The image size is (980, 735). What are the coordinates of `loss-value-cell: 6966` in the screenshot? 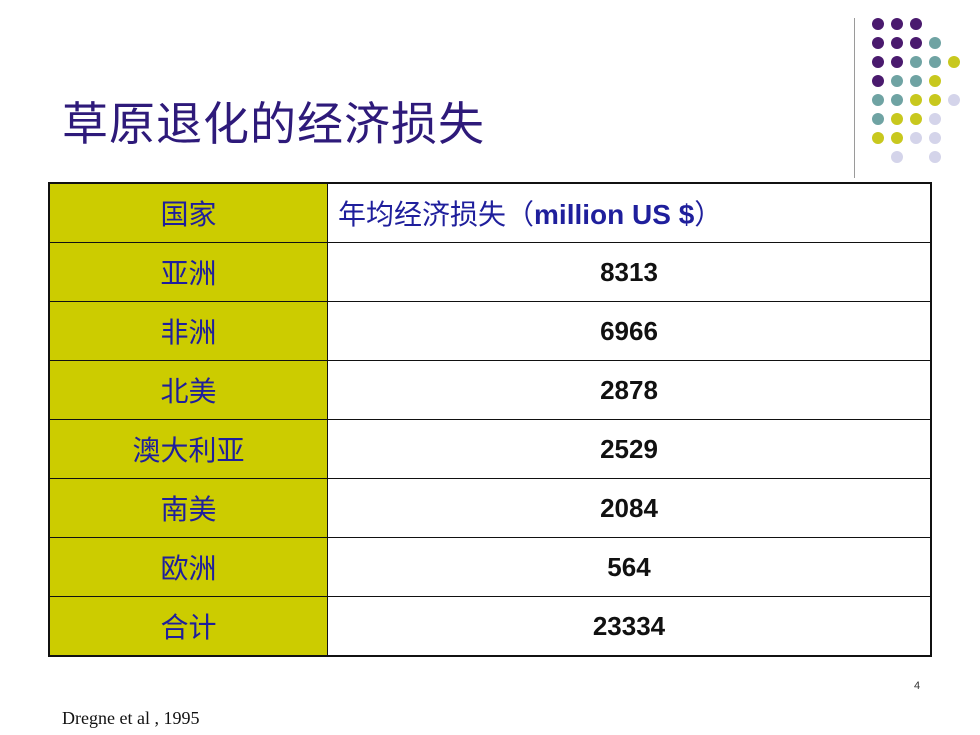 It's located at (629, 331).